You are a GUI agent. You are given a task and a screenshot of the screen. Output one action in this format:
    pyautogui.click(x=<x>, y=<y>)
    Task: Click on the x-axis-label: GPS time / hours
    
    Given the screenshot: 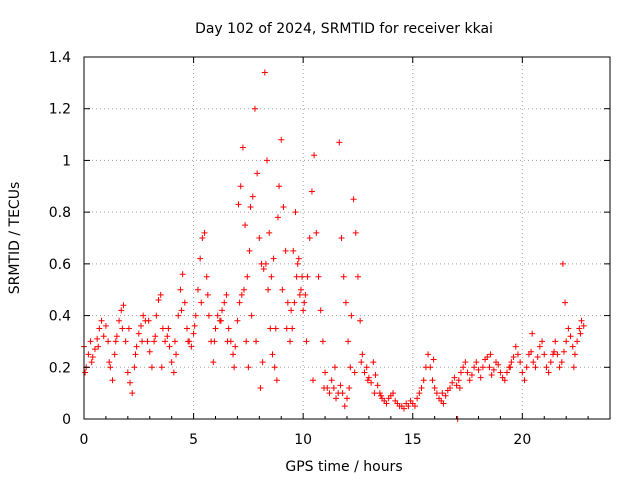 What is the action you would take?
    pyautogui.click(x=343, y=467)
    